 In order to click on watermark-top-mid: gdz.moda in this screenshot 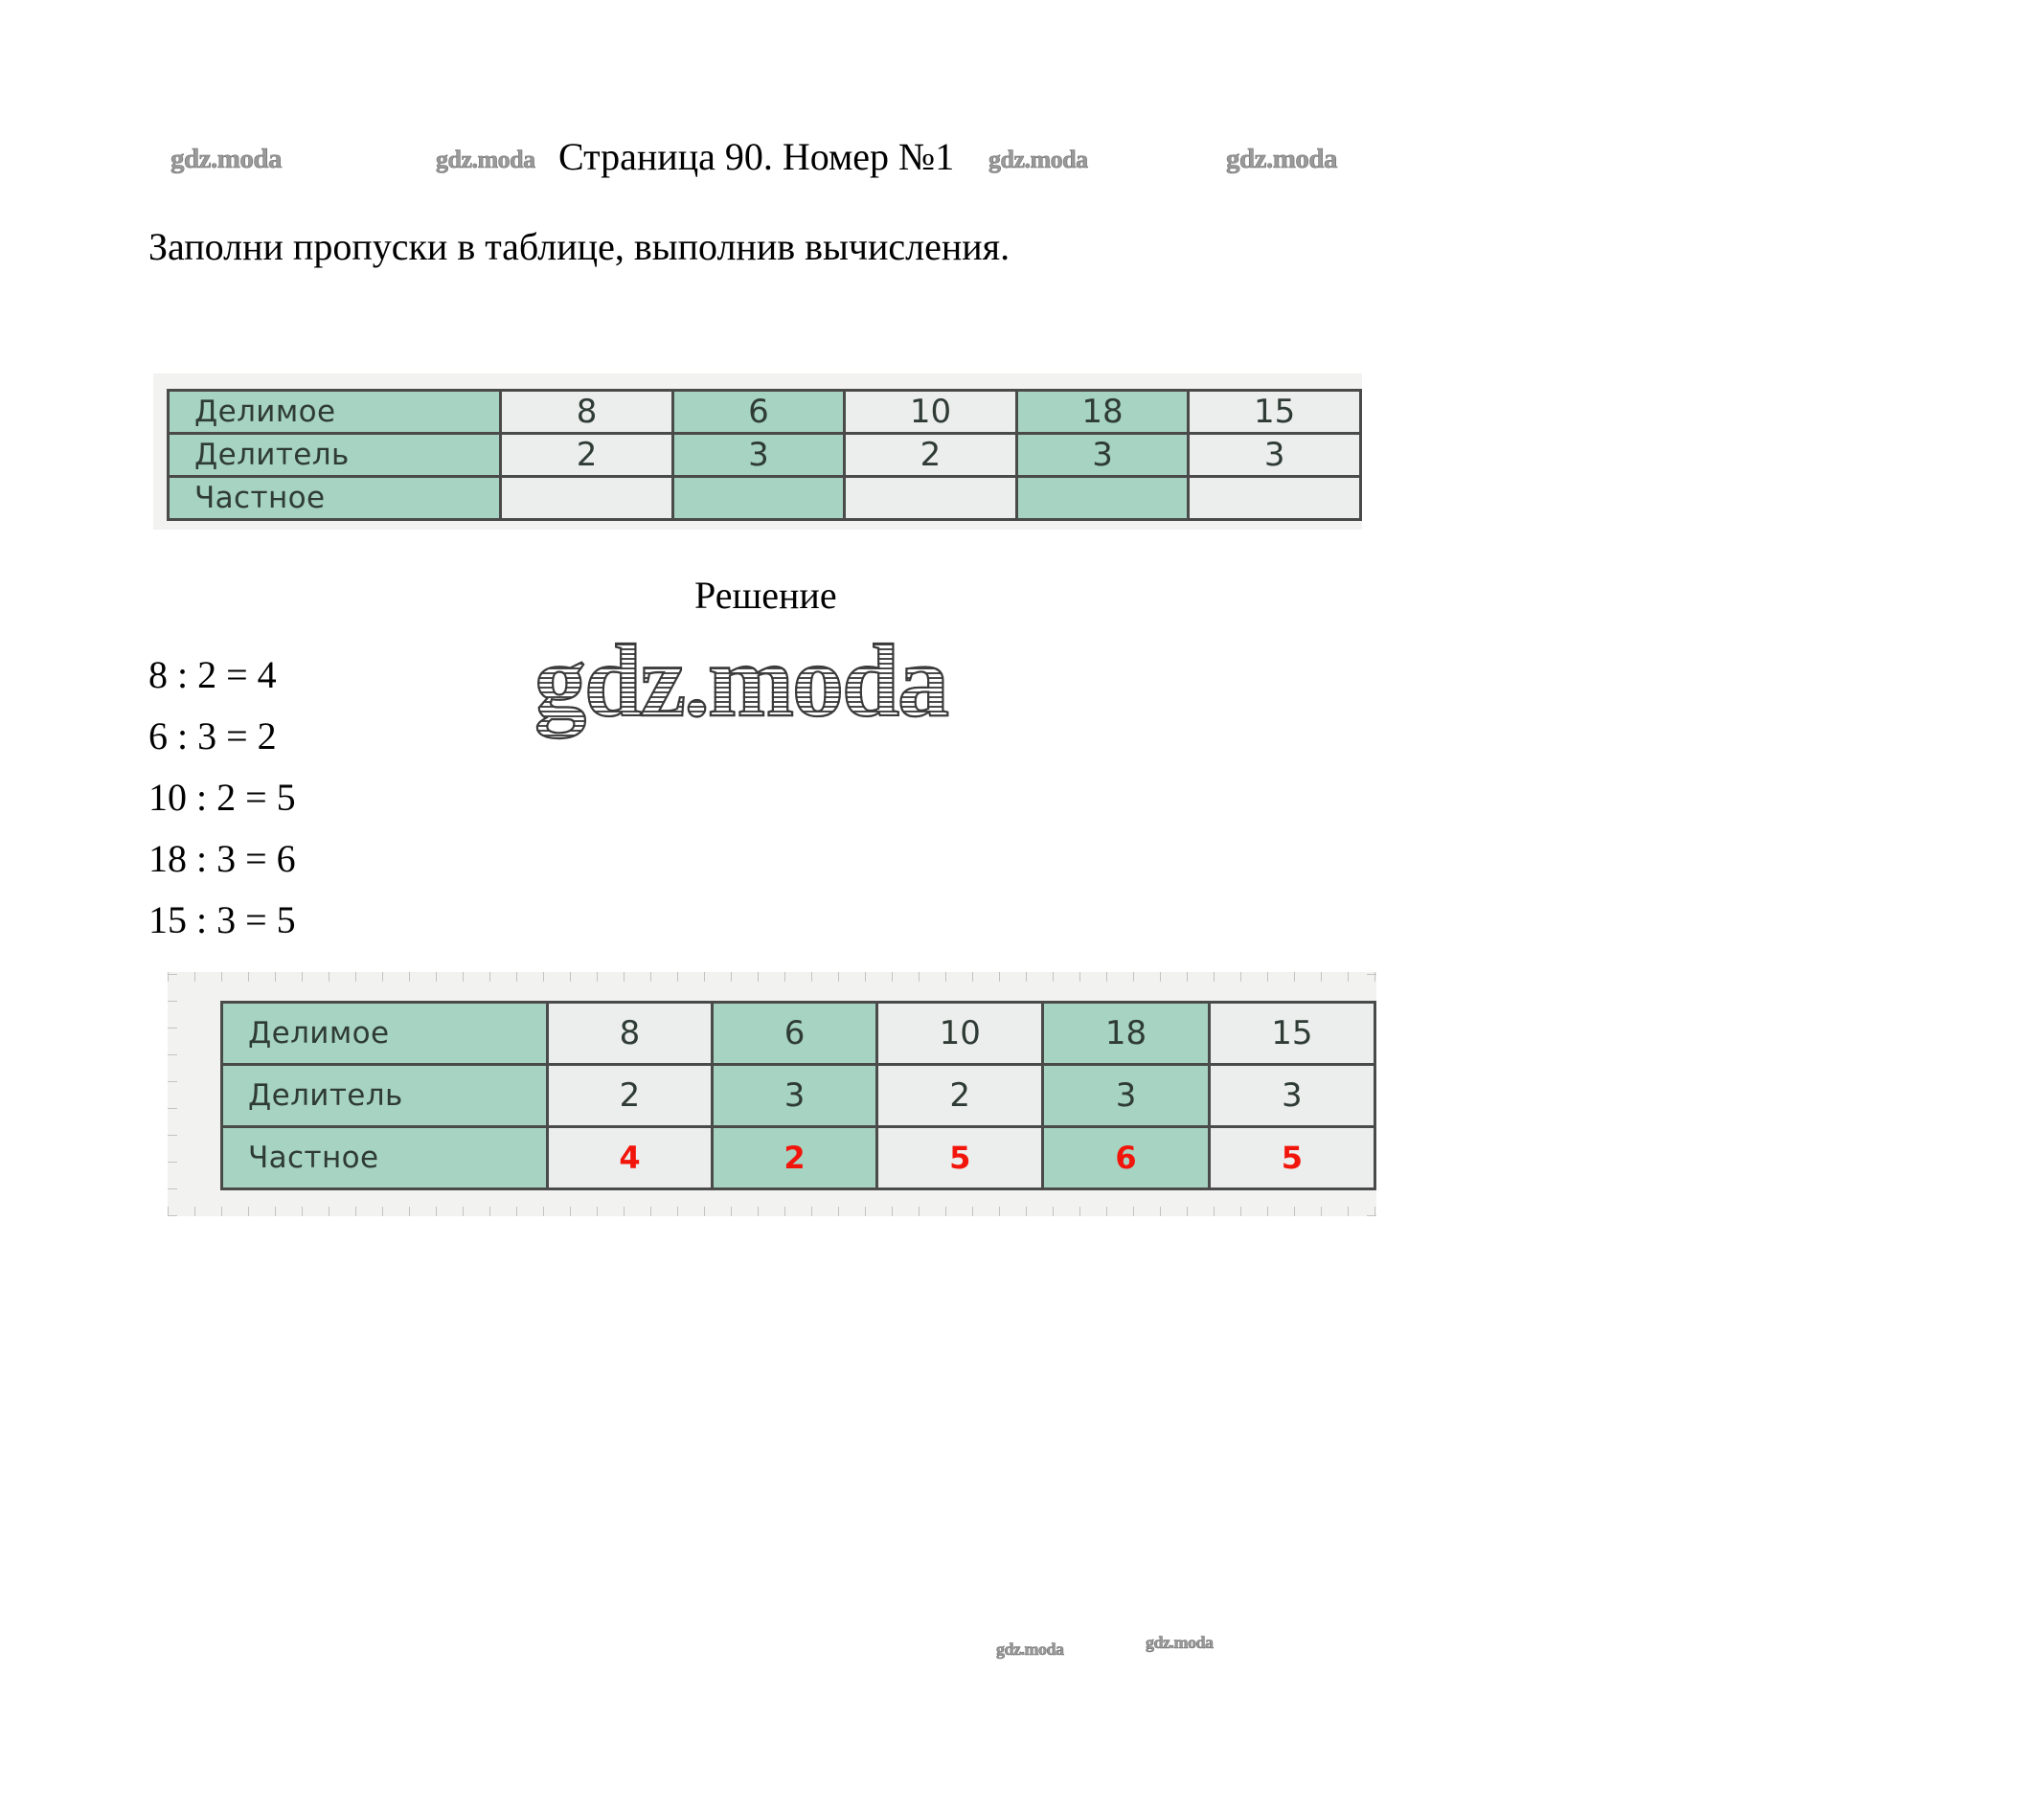, I will do `click(486, 160)`.